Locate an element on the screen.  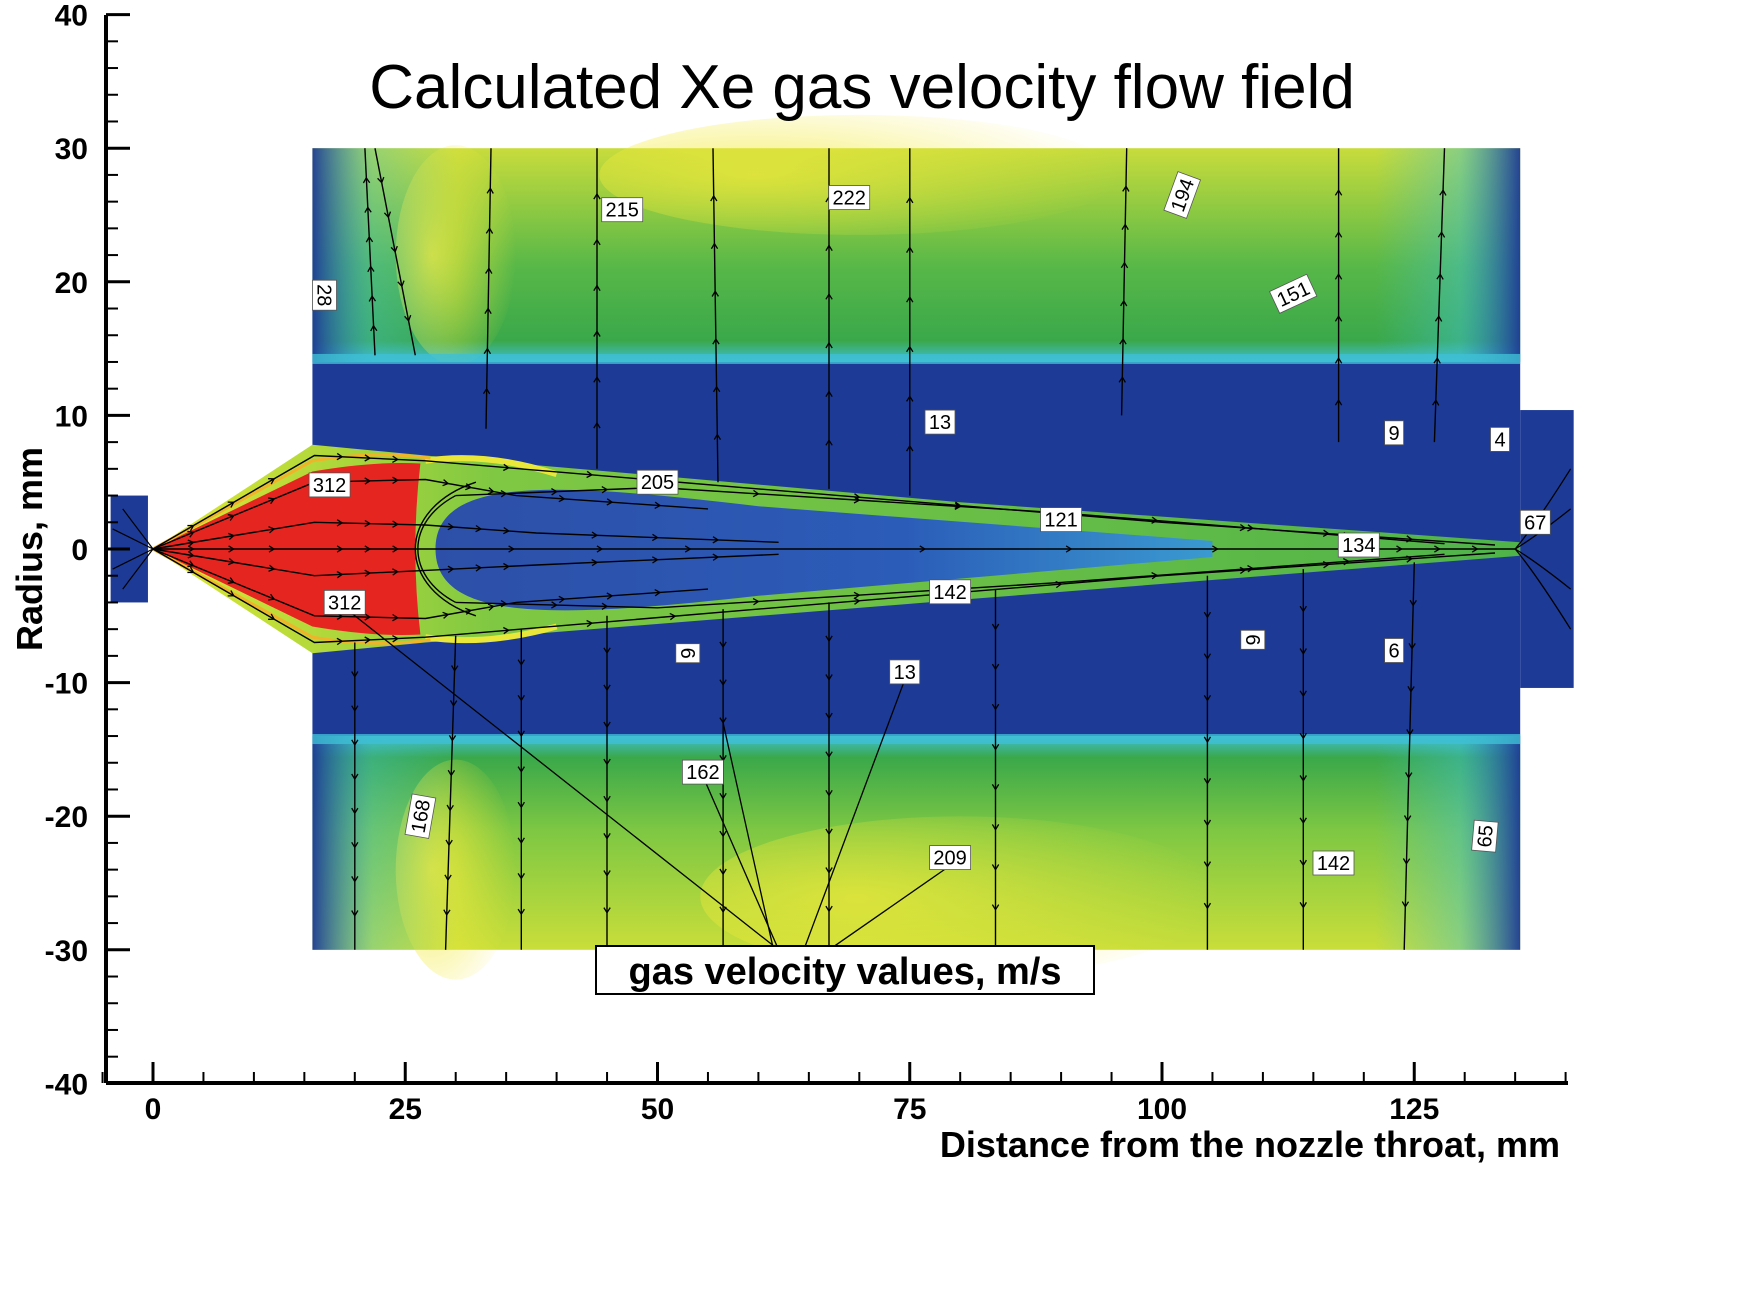
upper-transition is located at coordinates (916, 358).